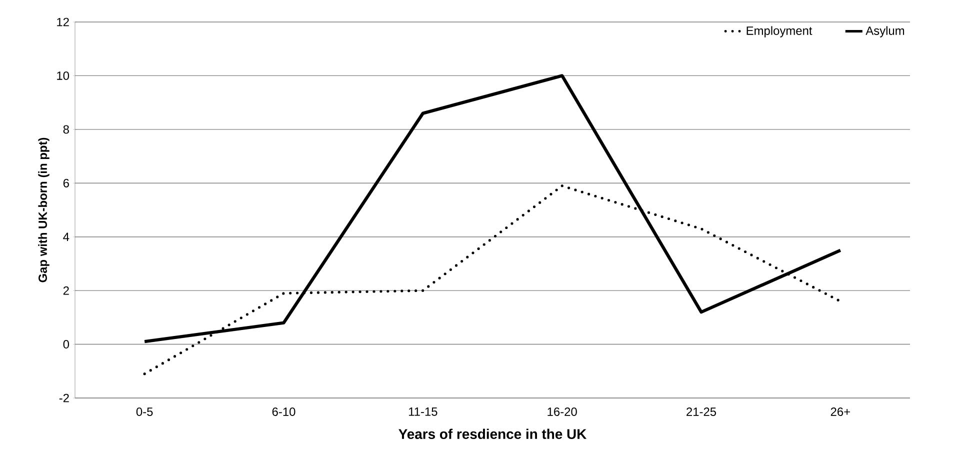 This screenshot has width=974, height=462. What do you see at coordinates (63, 75) in the screenshot?
I see `y-tick-label: 10` at bounding box center [63, 75].